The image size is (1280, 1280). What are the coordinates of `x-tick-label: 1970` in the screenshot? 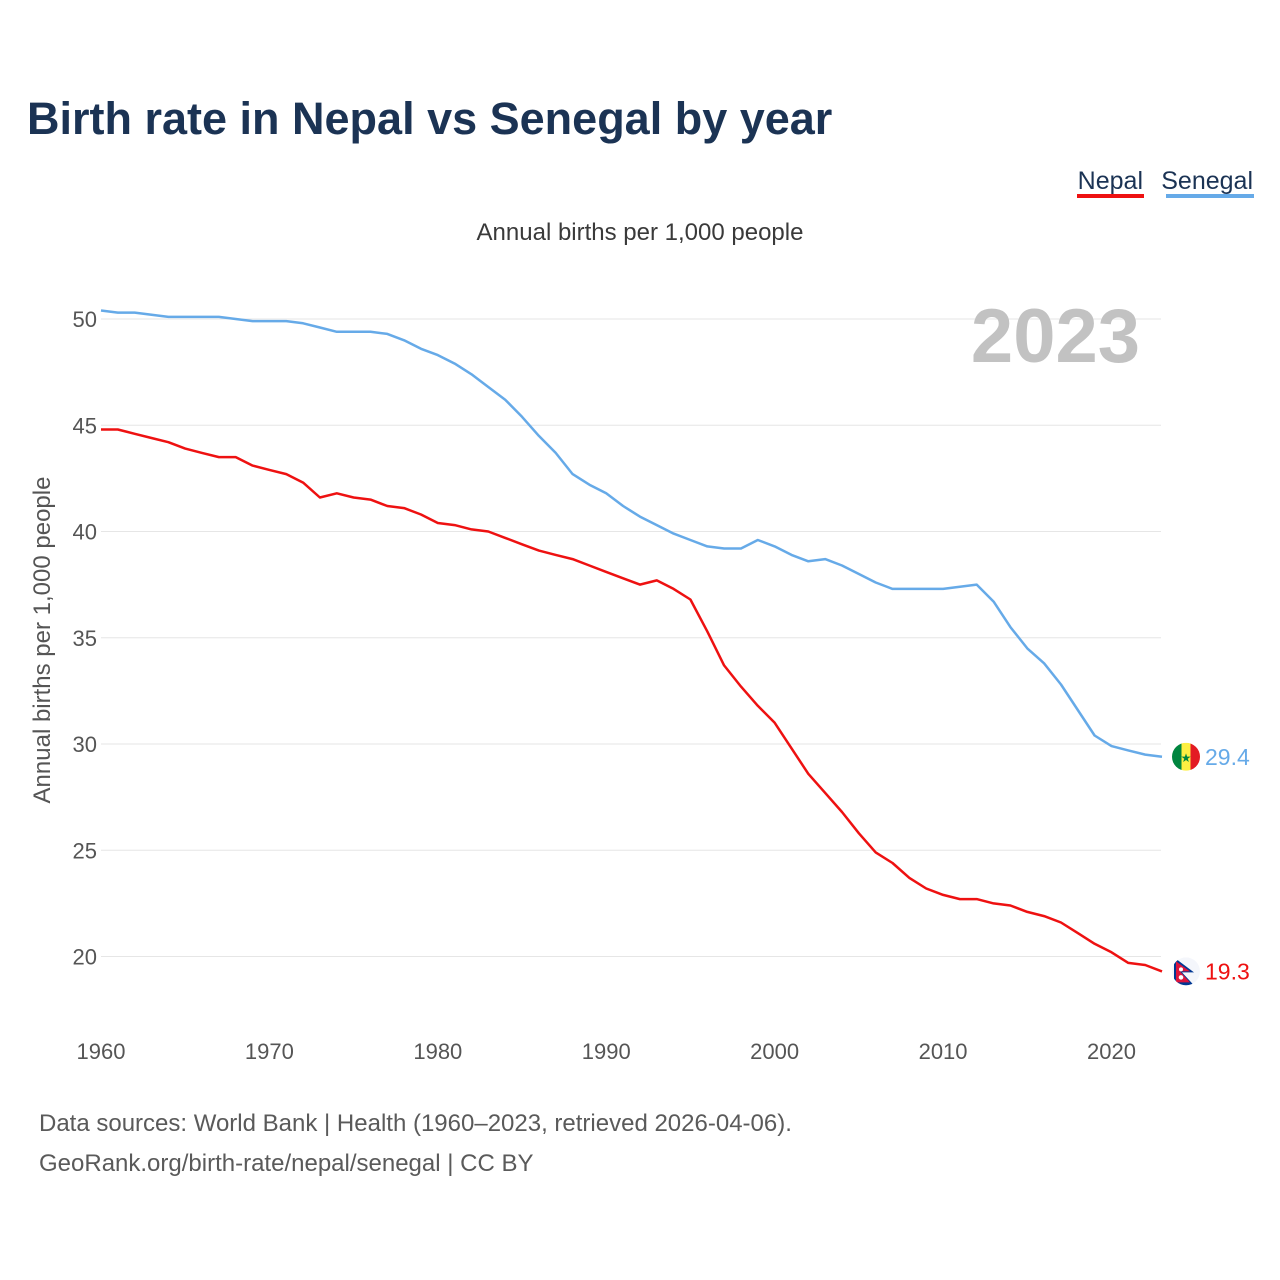 It's located at (269, 1051).